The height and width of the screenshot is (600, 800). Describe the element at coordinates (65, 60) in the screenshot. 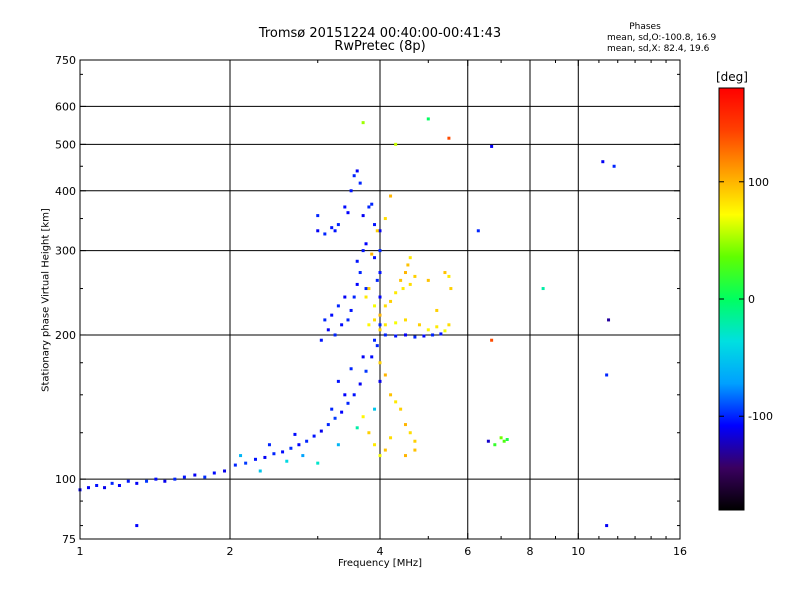

I see `y-tick-label: 750` at that location.